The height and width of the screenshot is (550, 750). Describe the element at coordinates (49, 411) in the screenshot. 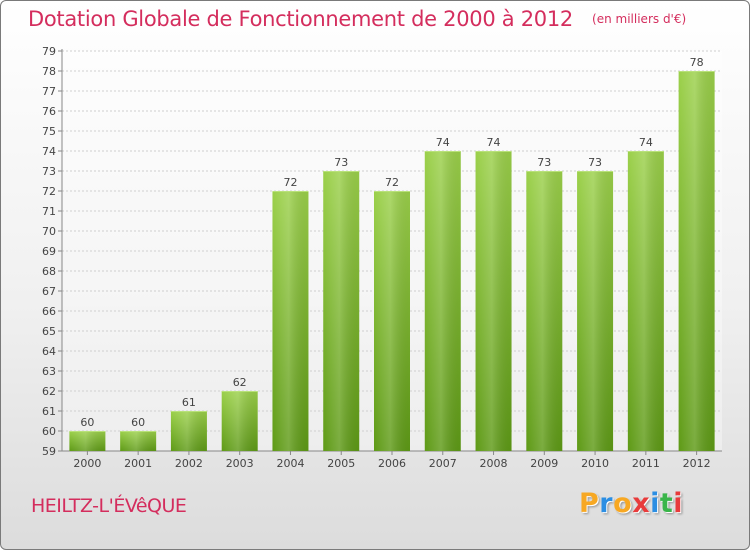

I see `y-tick-label: 61` at that location.